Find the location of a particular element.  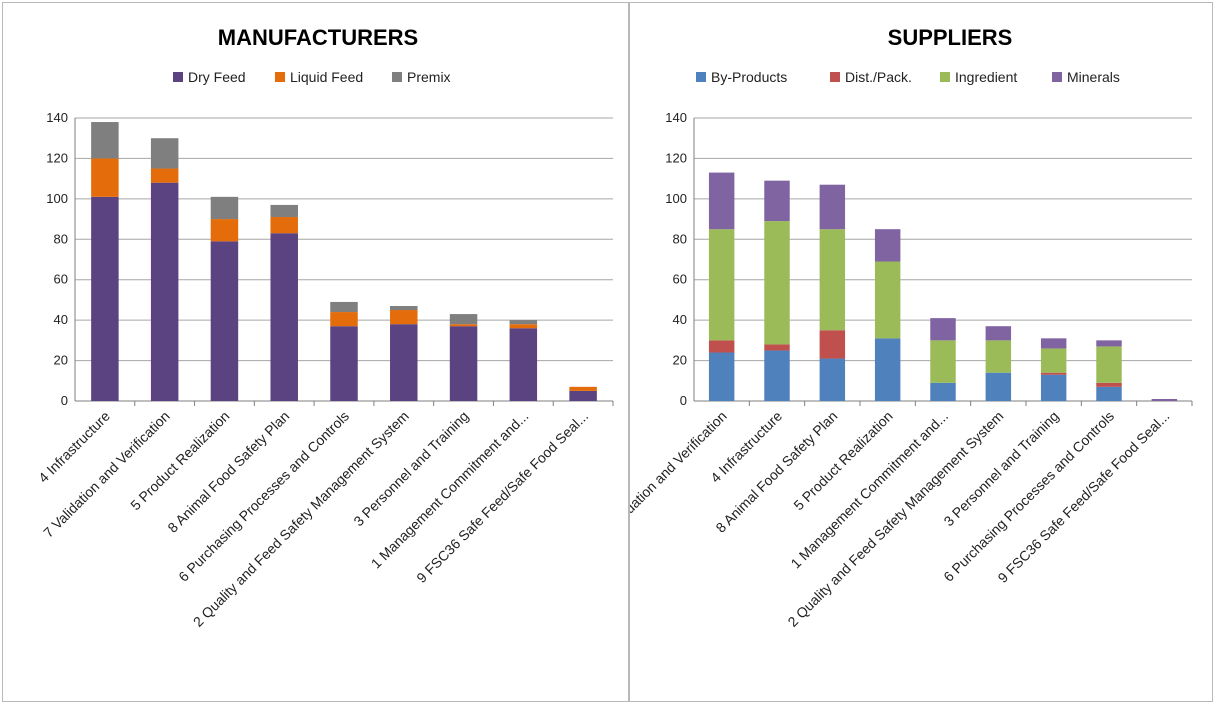

x-tick-label: 8 Animal Food Safety Plan is located at coordinates (228, 472).